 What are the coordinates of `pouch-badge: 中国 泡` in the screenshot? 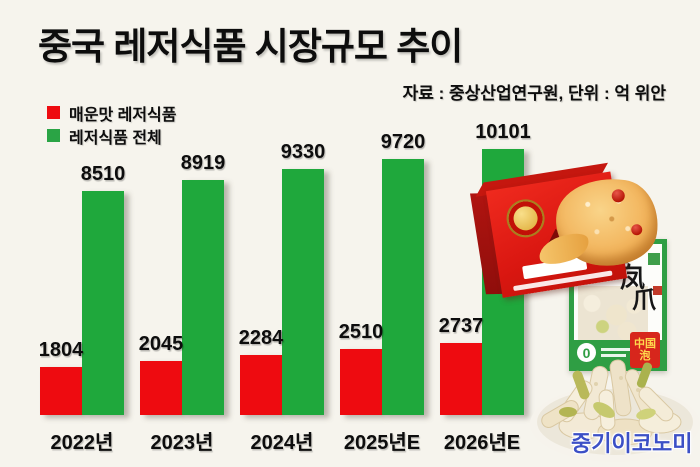 It's located at (645, 350).